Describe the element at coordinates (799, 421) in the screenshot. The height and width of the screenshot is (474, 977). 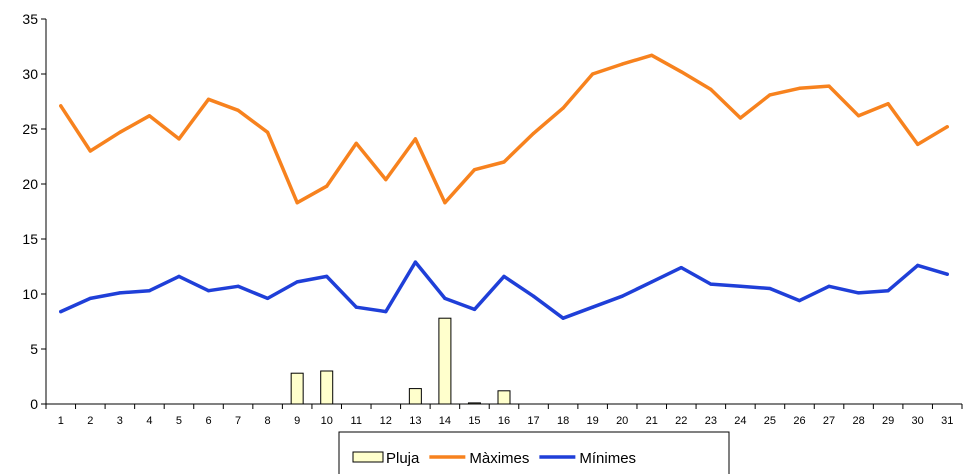
I see `x-tick-label: 26` at that location.